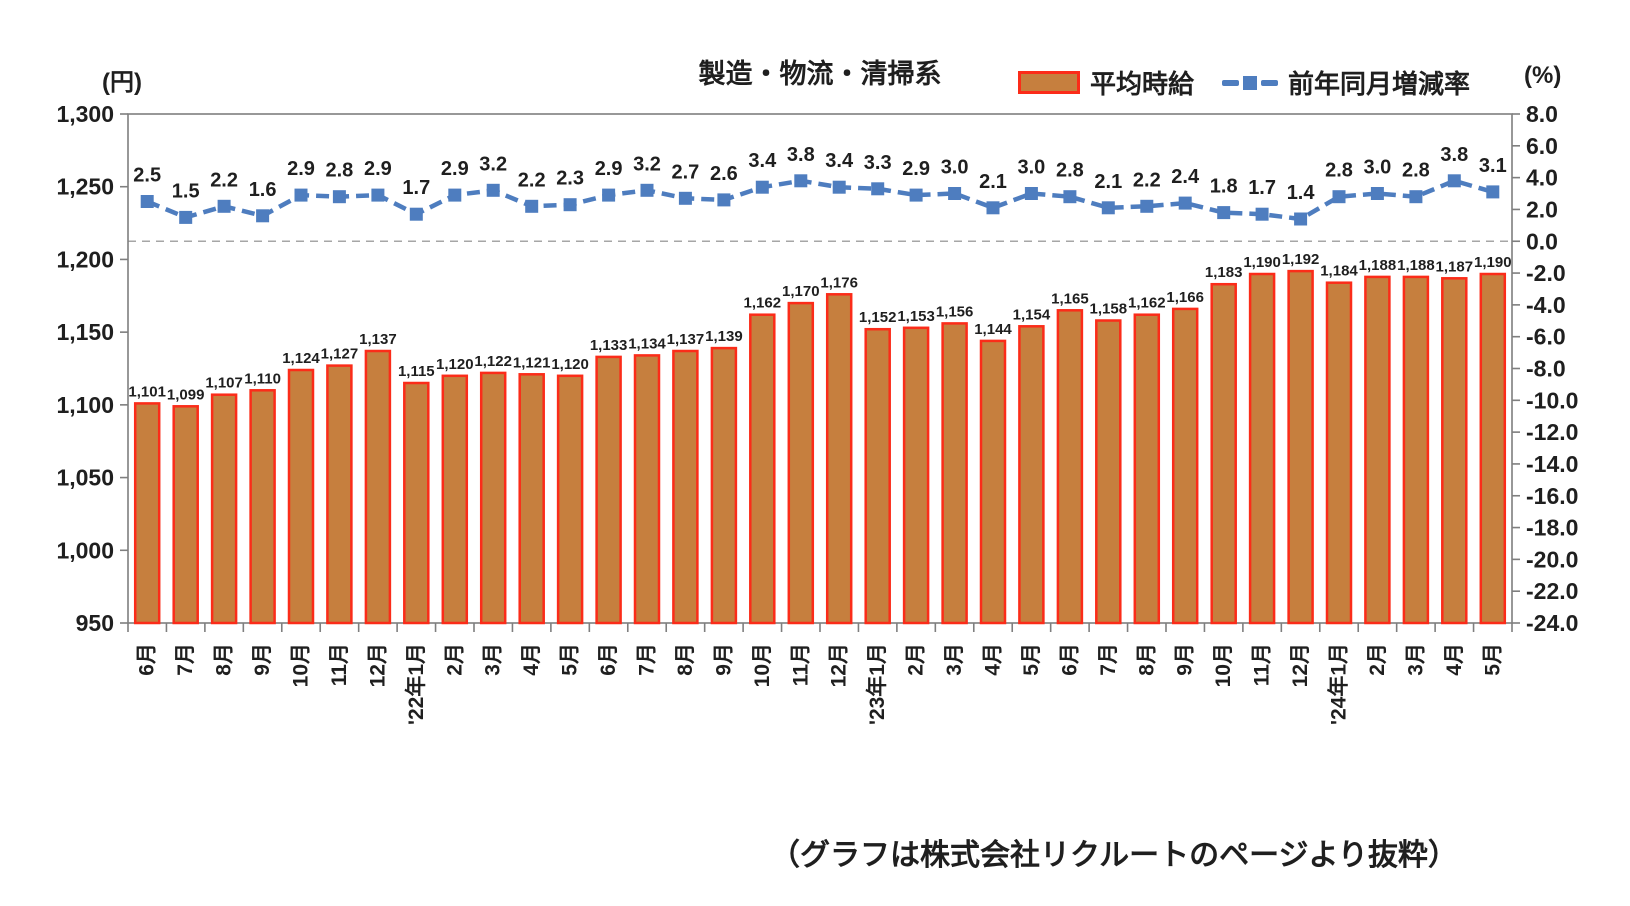 The width and height of the screenshot is (1630, 906). I want to click on svg-text: 2.4, so click(1185, 177).